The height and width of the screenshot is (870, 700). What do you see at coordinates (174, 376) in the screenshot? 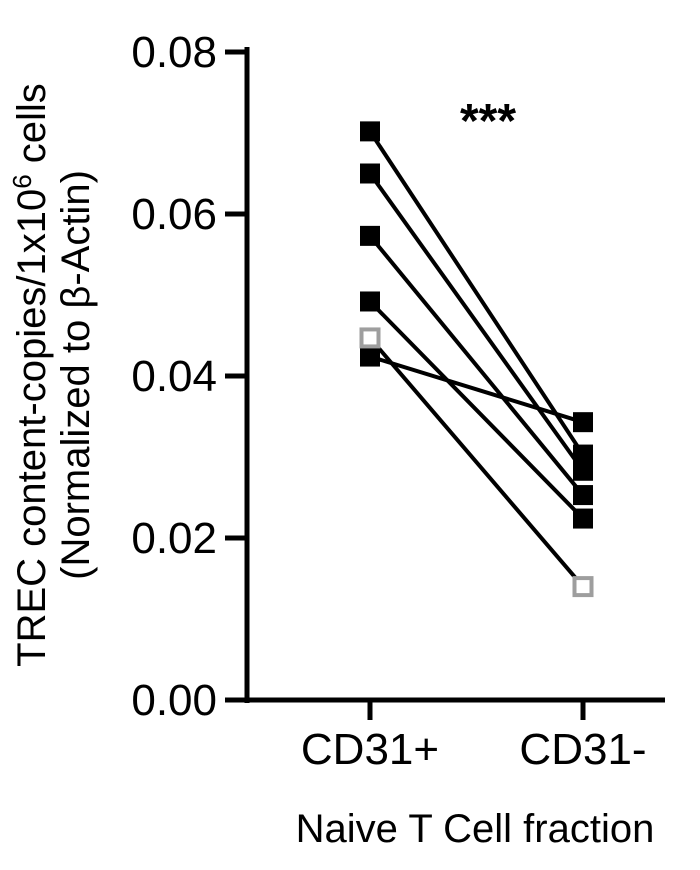
I see `y-tick-label: 0.04` at bounding box center [174, 376].